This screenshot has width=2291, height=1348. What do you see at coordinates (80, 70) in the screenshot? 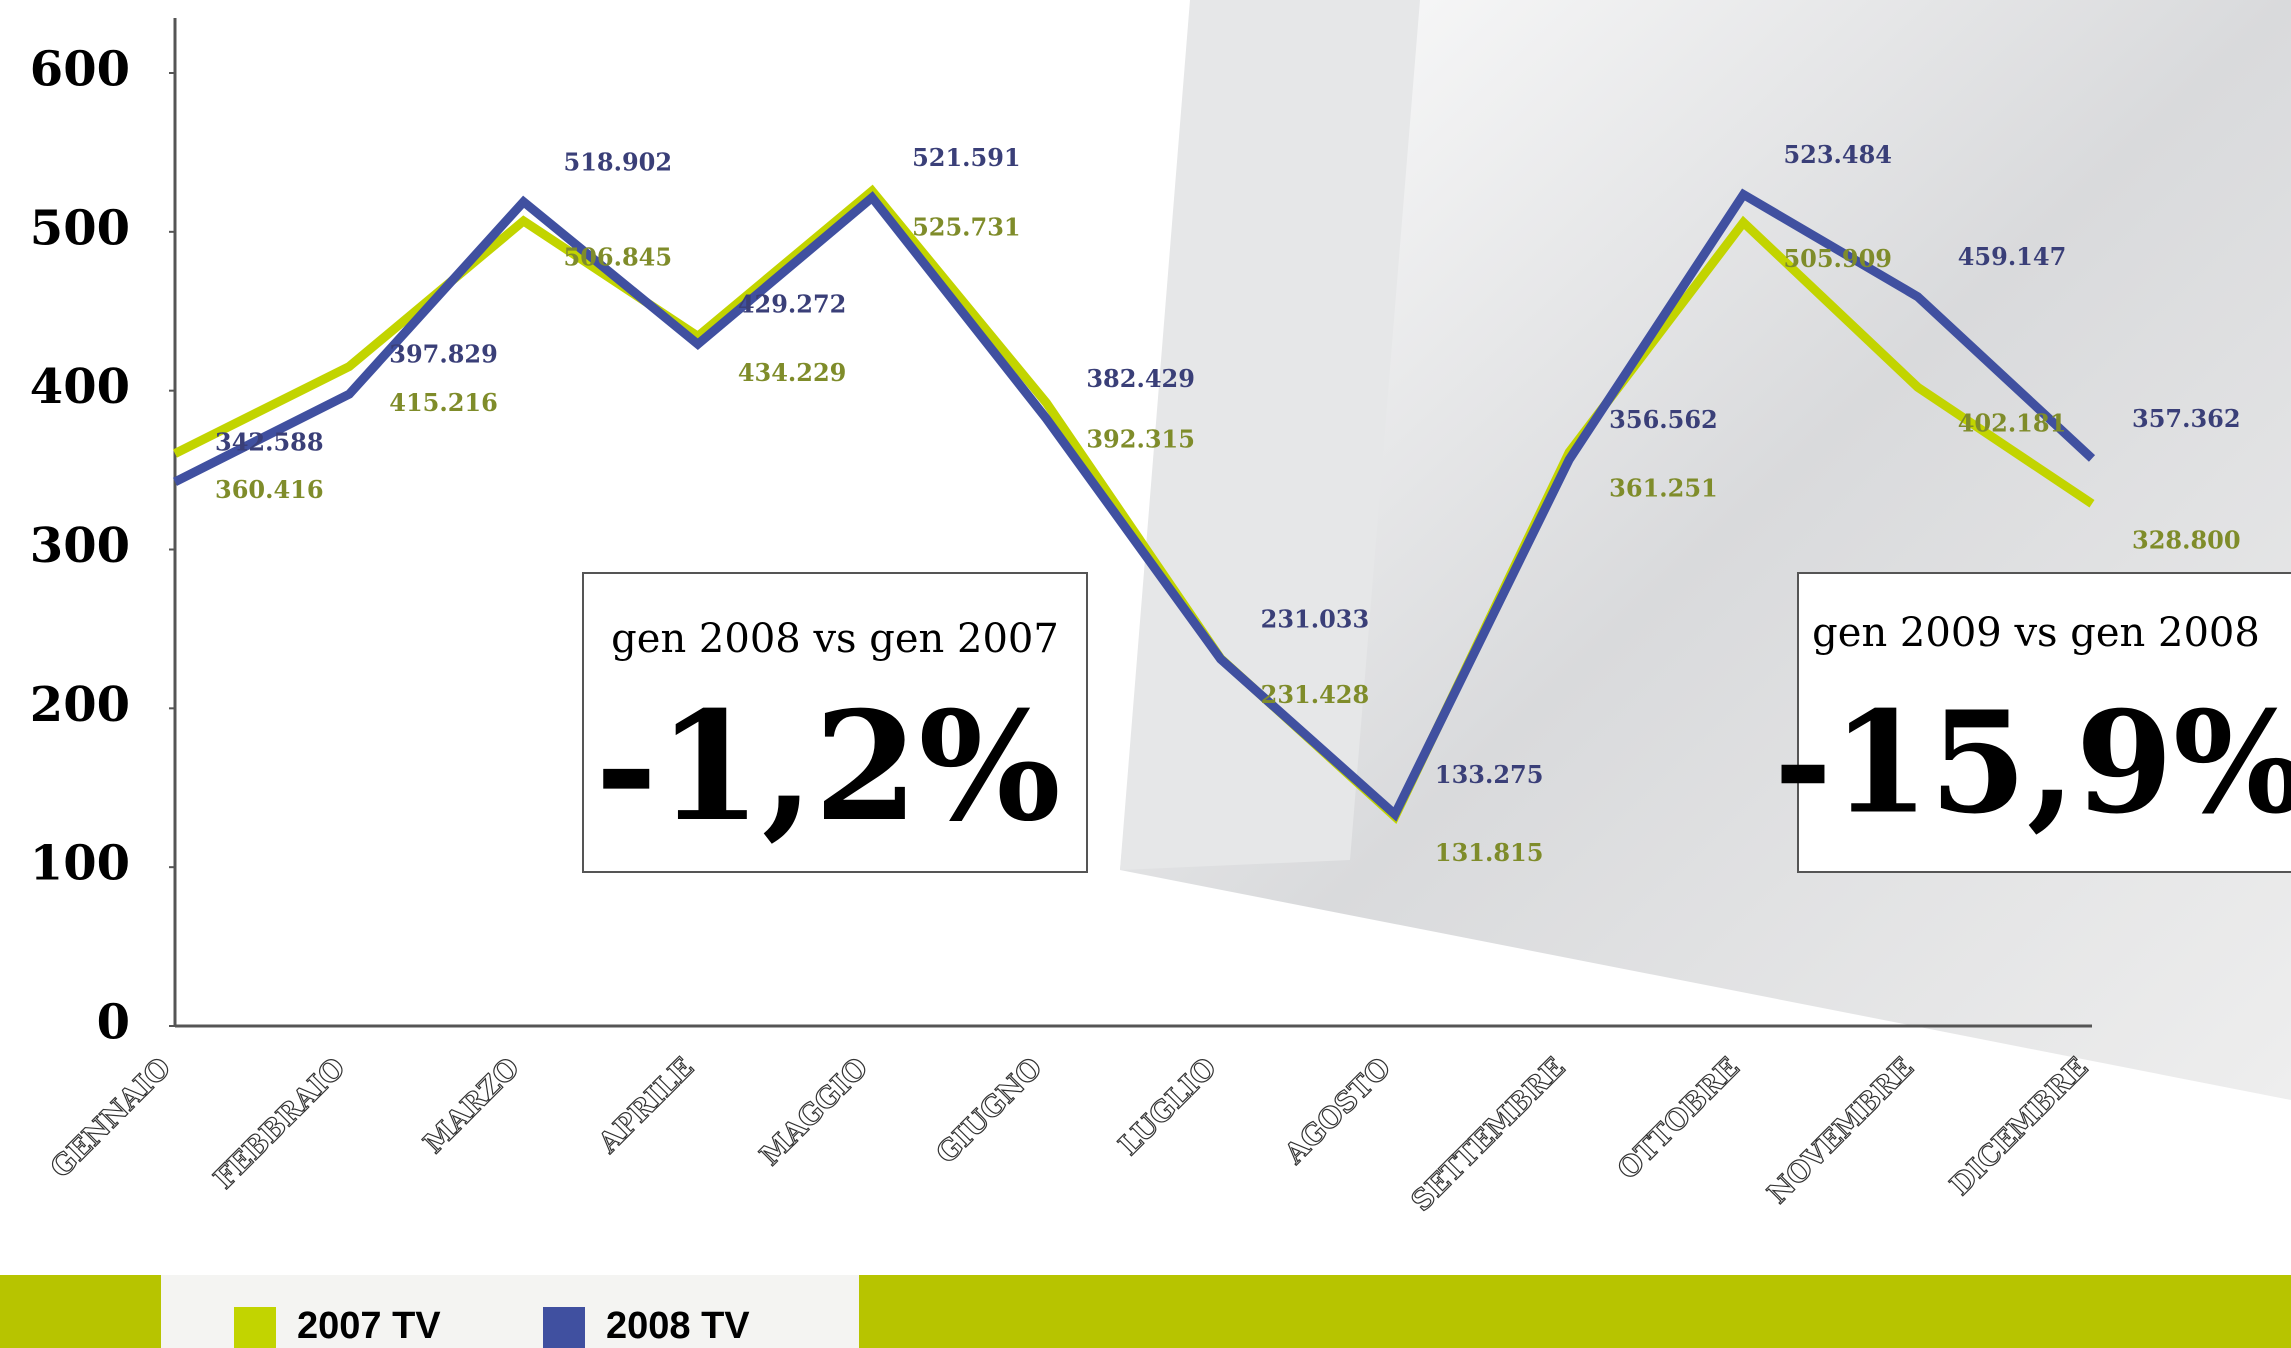
I see `y-tick-label: 600` at bounding box center [80, 70].